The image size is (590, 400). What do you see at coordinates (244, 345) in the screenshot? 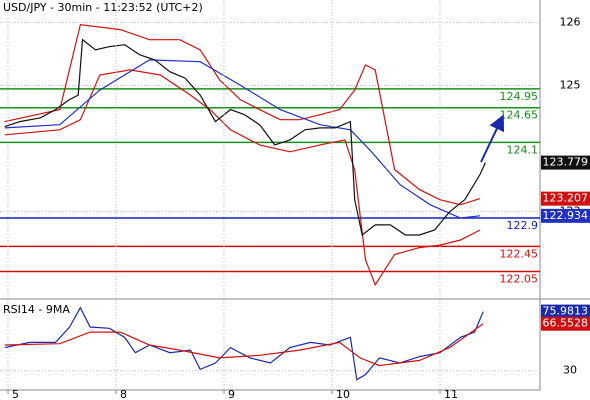
I see `series-line` at bounding box center [244, 345].